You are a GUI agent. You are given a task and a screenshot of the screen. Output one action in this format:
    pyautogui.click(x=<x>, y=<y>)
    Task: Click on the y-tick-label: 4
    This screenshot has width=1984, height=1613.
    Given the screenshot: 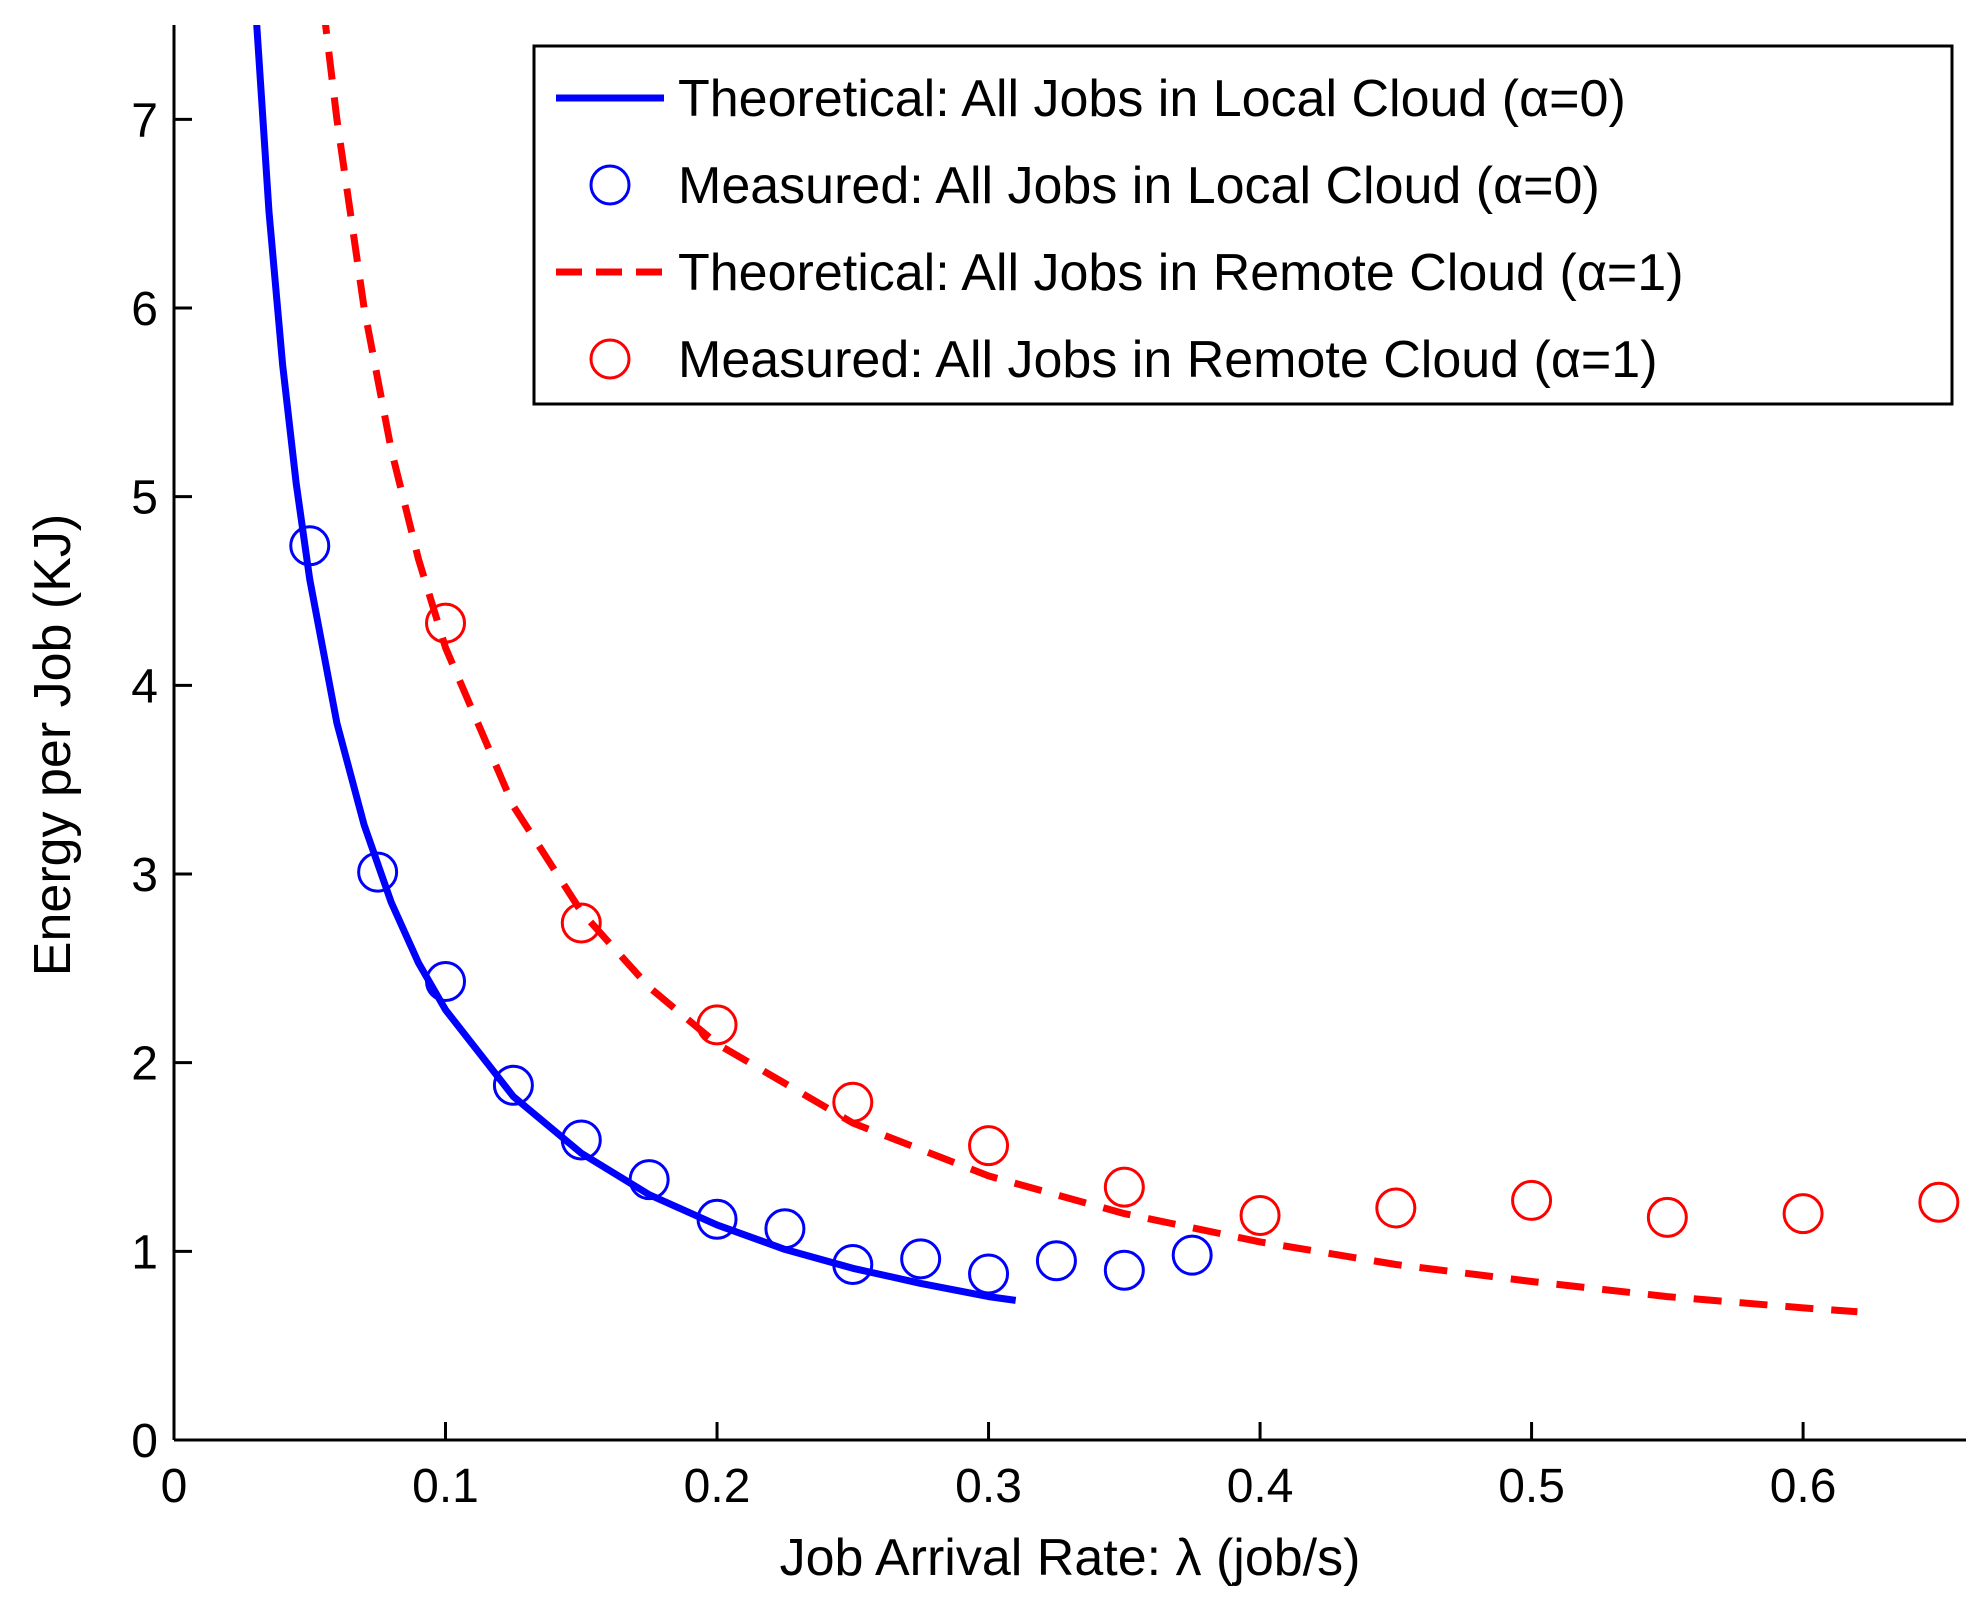 What is the action you would take?
    pyautogui.click(x=144, y=686)
    